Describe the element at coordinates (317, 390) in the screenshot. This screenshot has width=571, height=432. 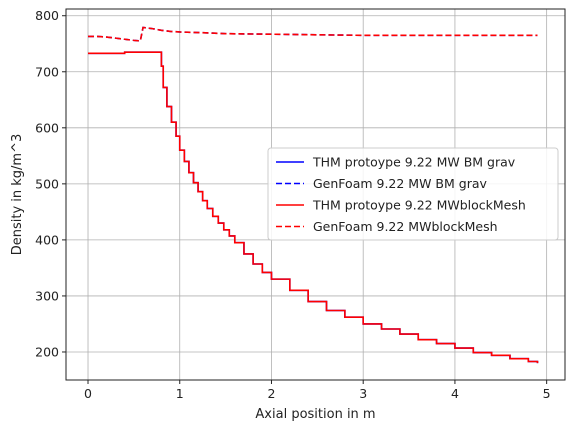
I see `x-axis-ticks: 0 1 2 3 4 5` at that location.